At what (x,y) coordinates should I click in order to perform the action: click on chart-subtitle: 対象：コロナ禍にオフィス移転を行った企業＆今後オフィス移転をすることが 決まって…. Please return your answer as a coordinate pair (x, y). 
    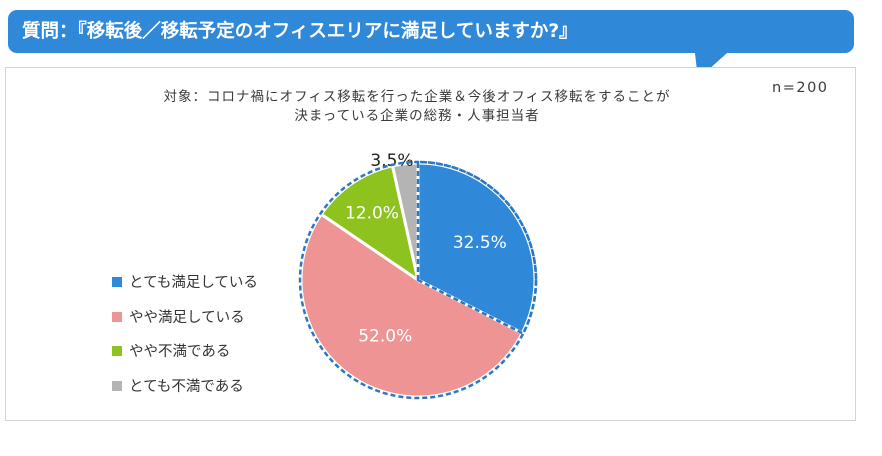
    Looking at the image, I should click on (417, 107).